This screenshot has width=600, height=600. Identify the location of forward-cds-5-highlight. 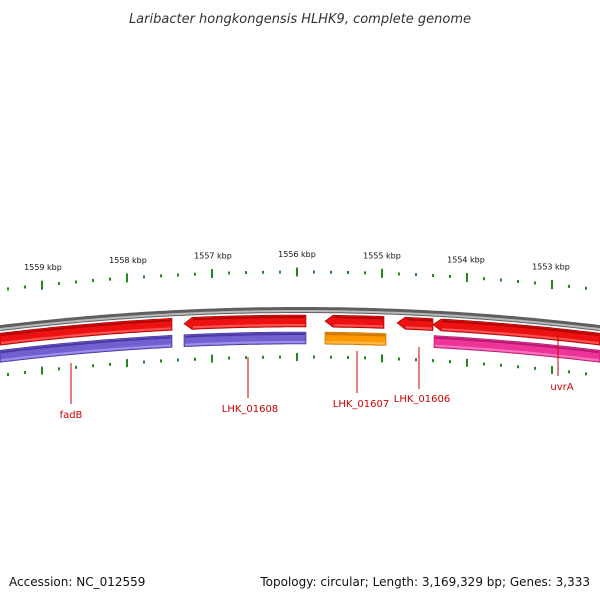
(520, 336).